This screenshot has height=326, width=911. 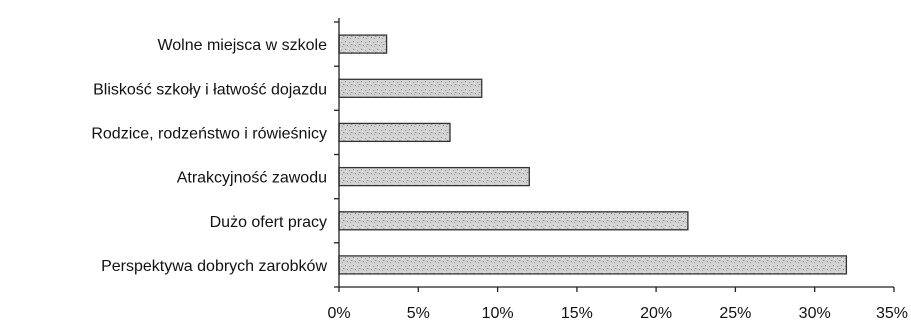 What do you see at coordinates (892, 313) in the screenshot?
I see `x-tick-label: 35%` at bounding box center [892, 313].